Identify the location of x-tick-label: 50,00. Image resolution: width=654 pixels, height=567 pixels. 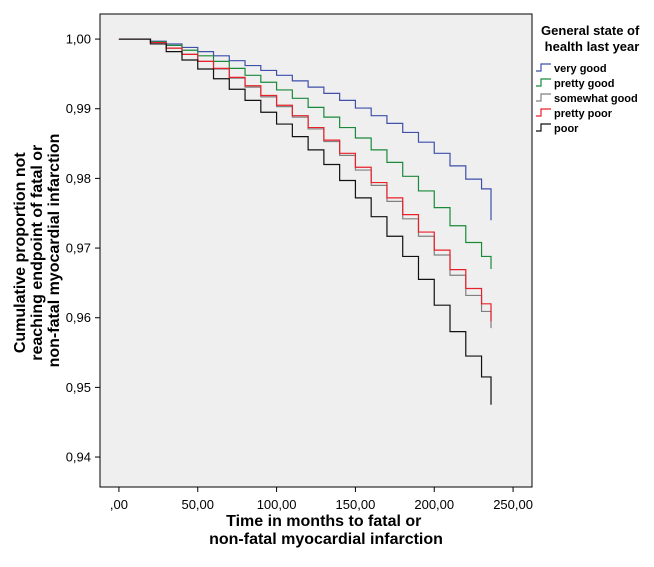
(197, 504).